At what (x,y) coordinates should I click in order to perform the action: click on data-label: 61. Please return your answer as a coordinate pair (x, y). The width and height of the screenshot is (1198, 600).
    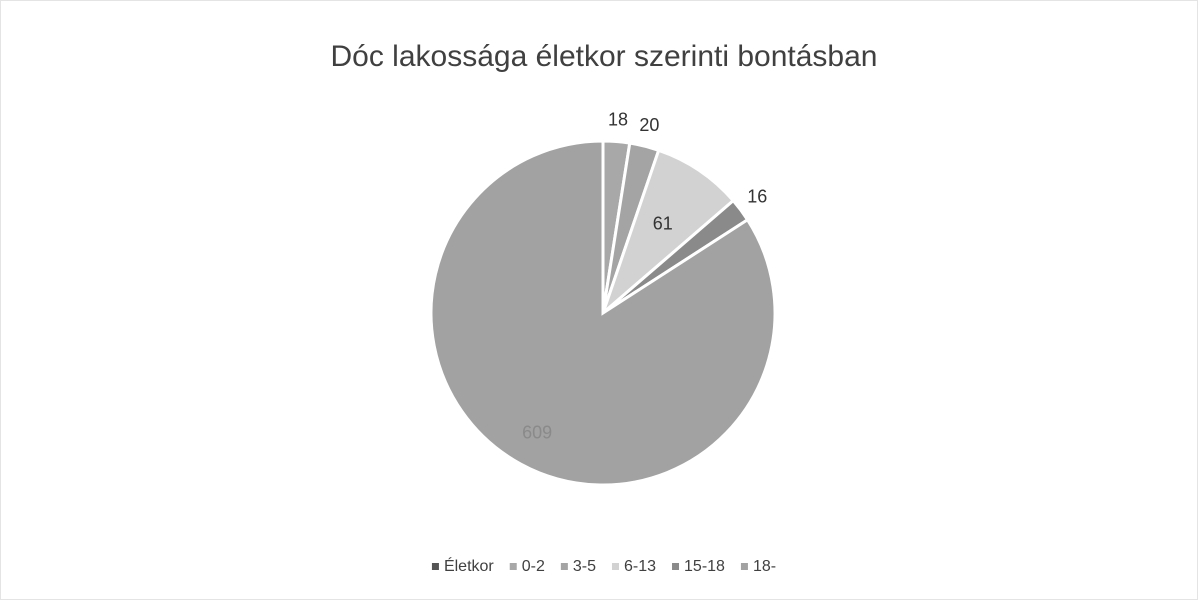
    Looking at the image, I should click on (663, 223).